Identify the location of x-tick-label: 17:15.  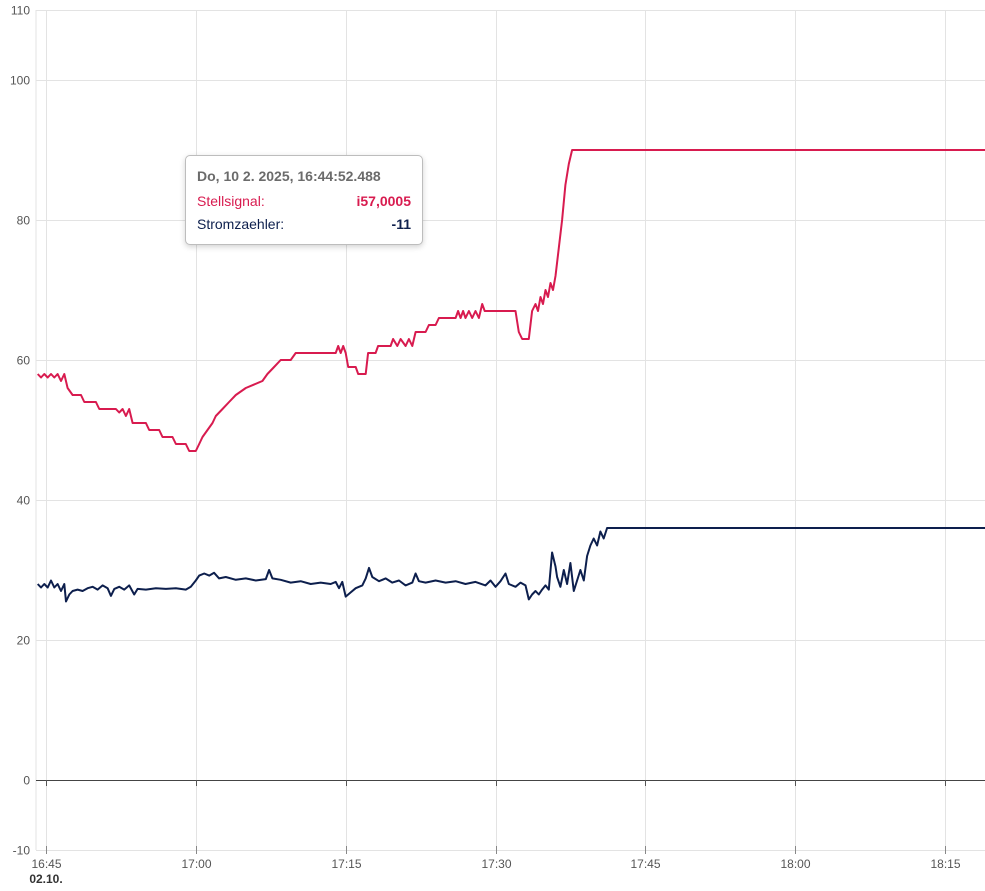
(346, 864).